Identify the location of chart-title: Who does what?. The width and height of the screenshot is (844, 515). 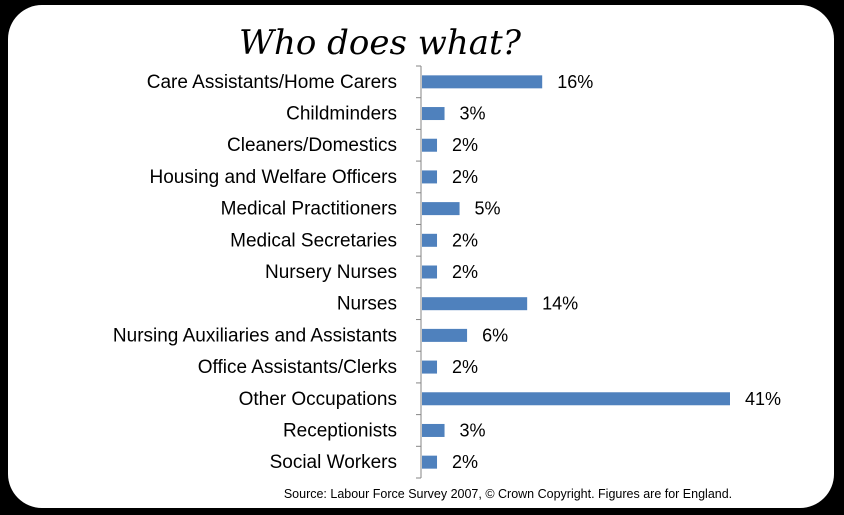
(380, 43).